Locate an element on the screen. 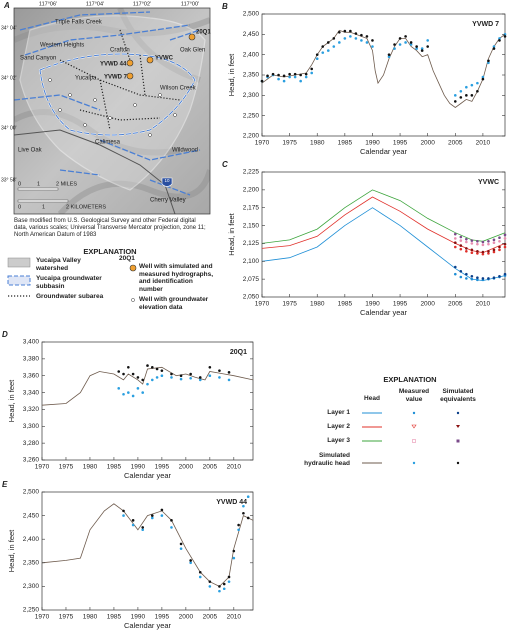 The width and height of the screenshot is (518, 634). y-axis-label: Head, in feet is located at coordinates (11, 400).